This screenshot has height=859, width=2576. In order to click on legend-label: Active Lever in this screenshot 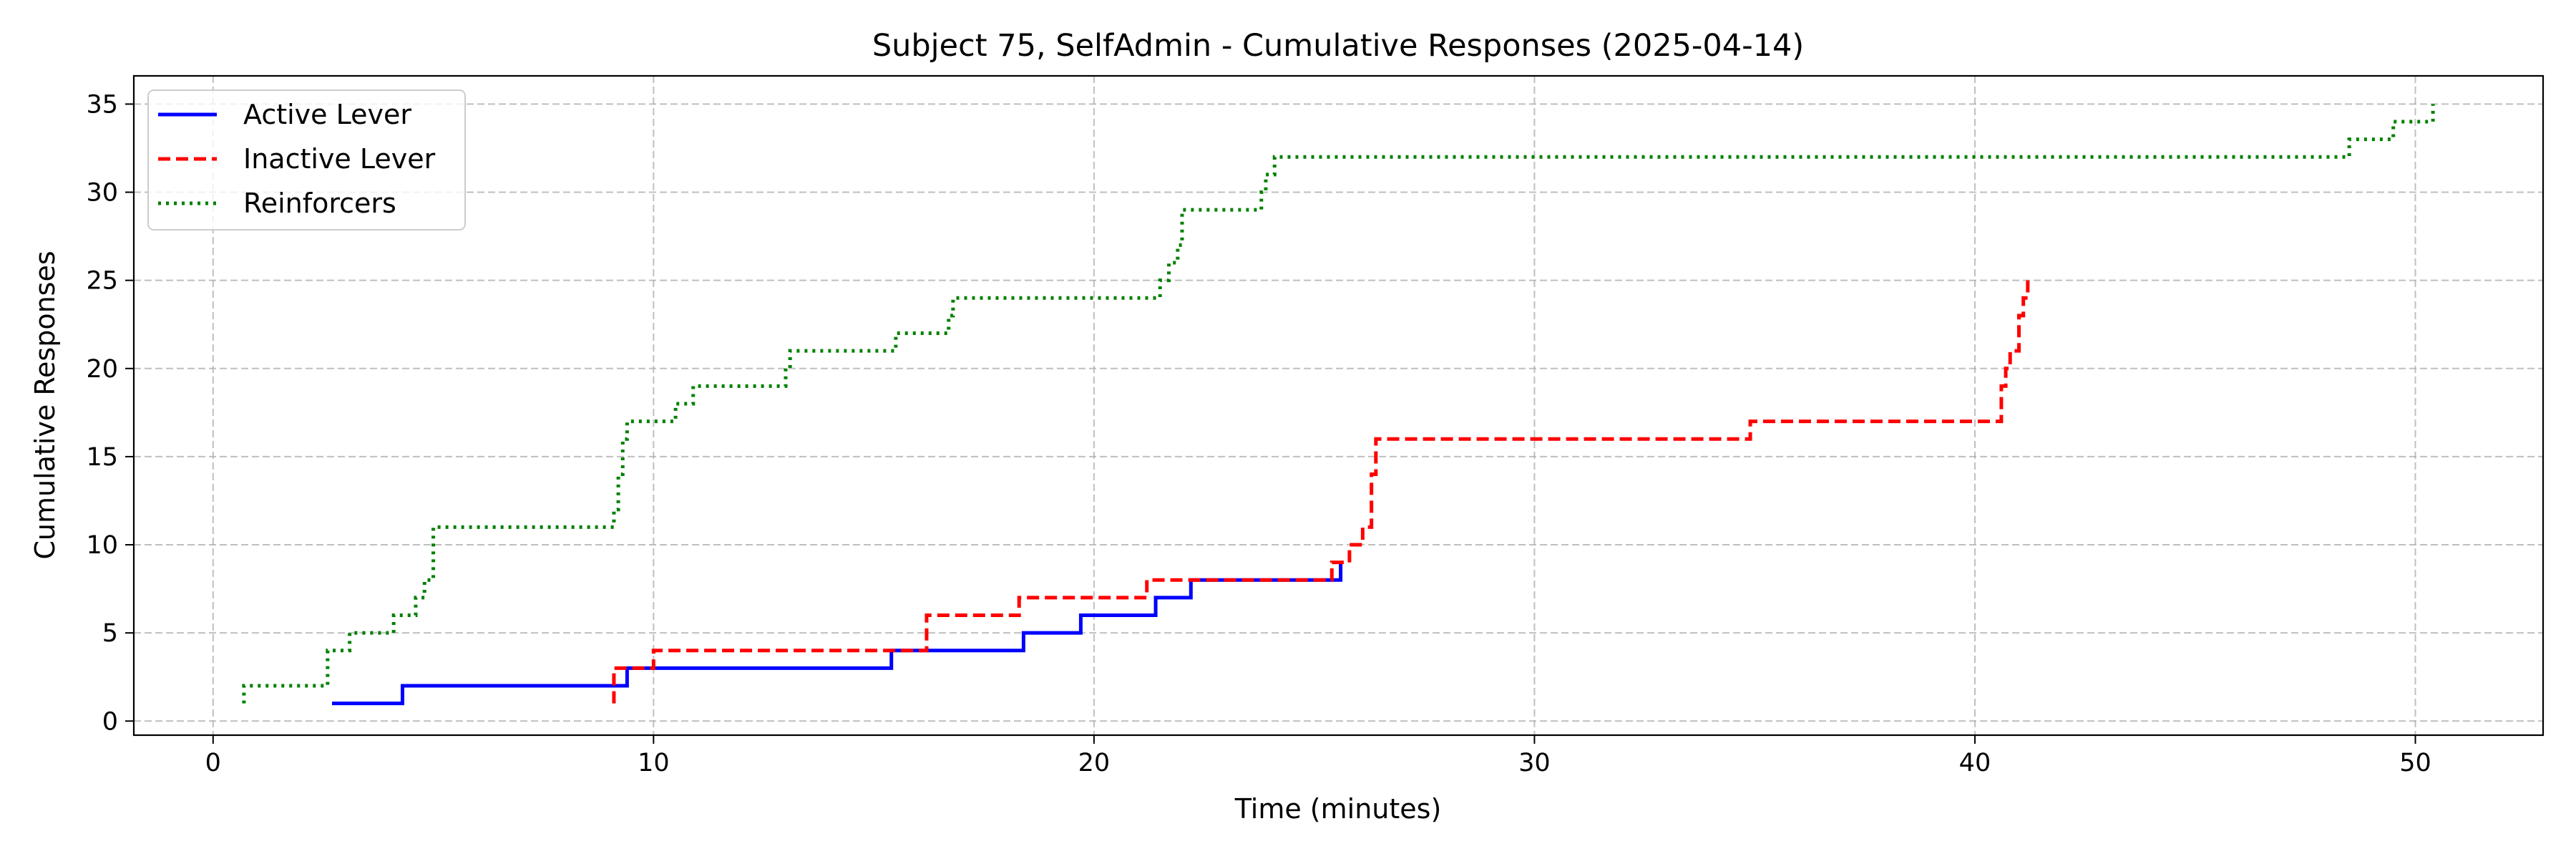, I will do `click(327, 114)`.